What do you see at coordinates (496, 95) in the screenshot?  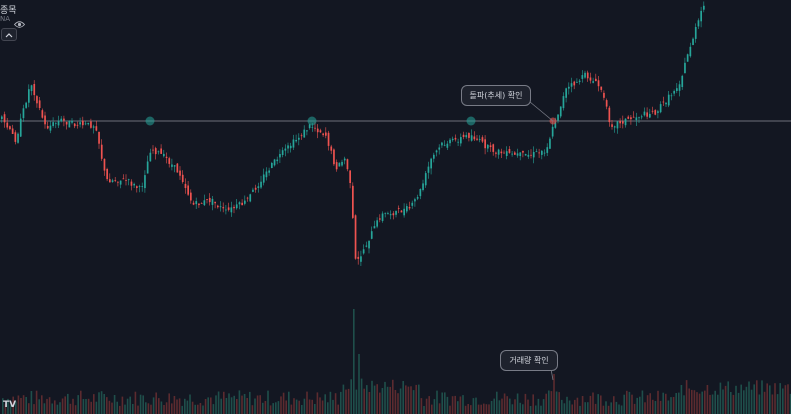 I see `breakout-annotation: 돌파(추세) 확인` at bounding box center [496, 95].